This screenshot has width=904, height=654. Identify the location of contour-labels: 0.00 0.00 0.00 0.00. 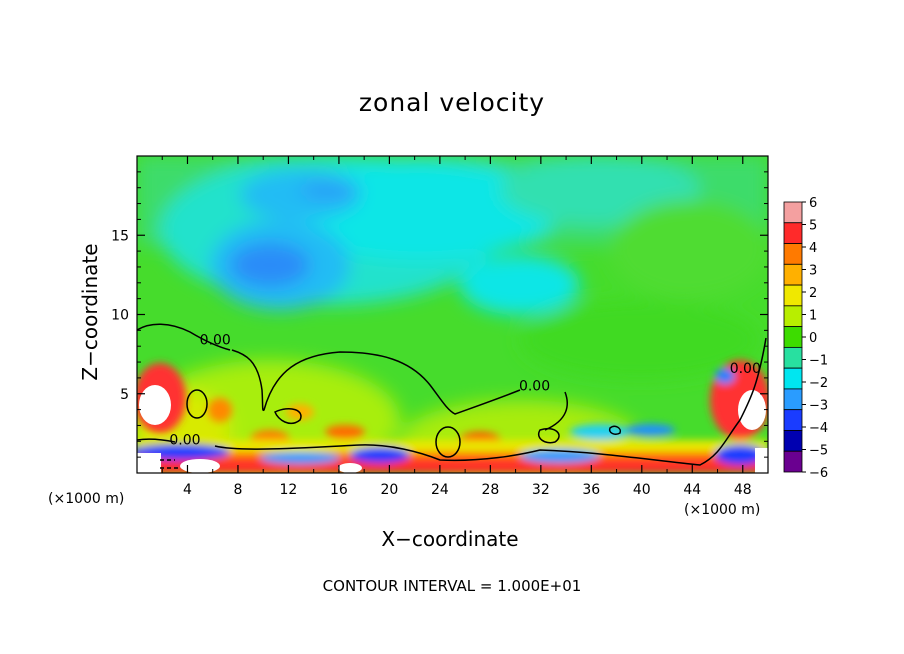
(464, 391).